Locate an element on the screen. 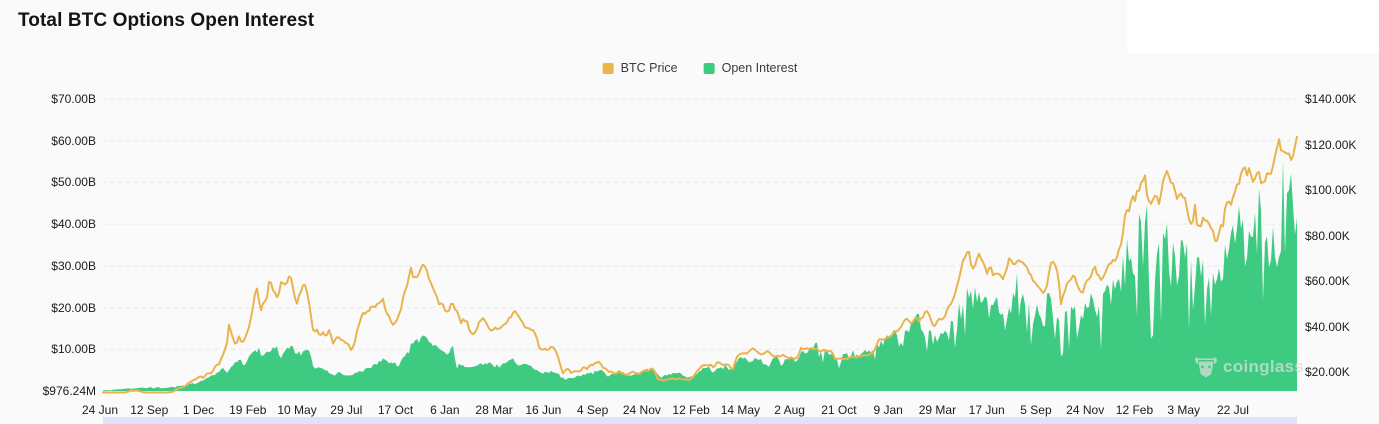  x-axis-tick-label: 16 Jun is located at coordinates (543, 410).